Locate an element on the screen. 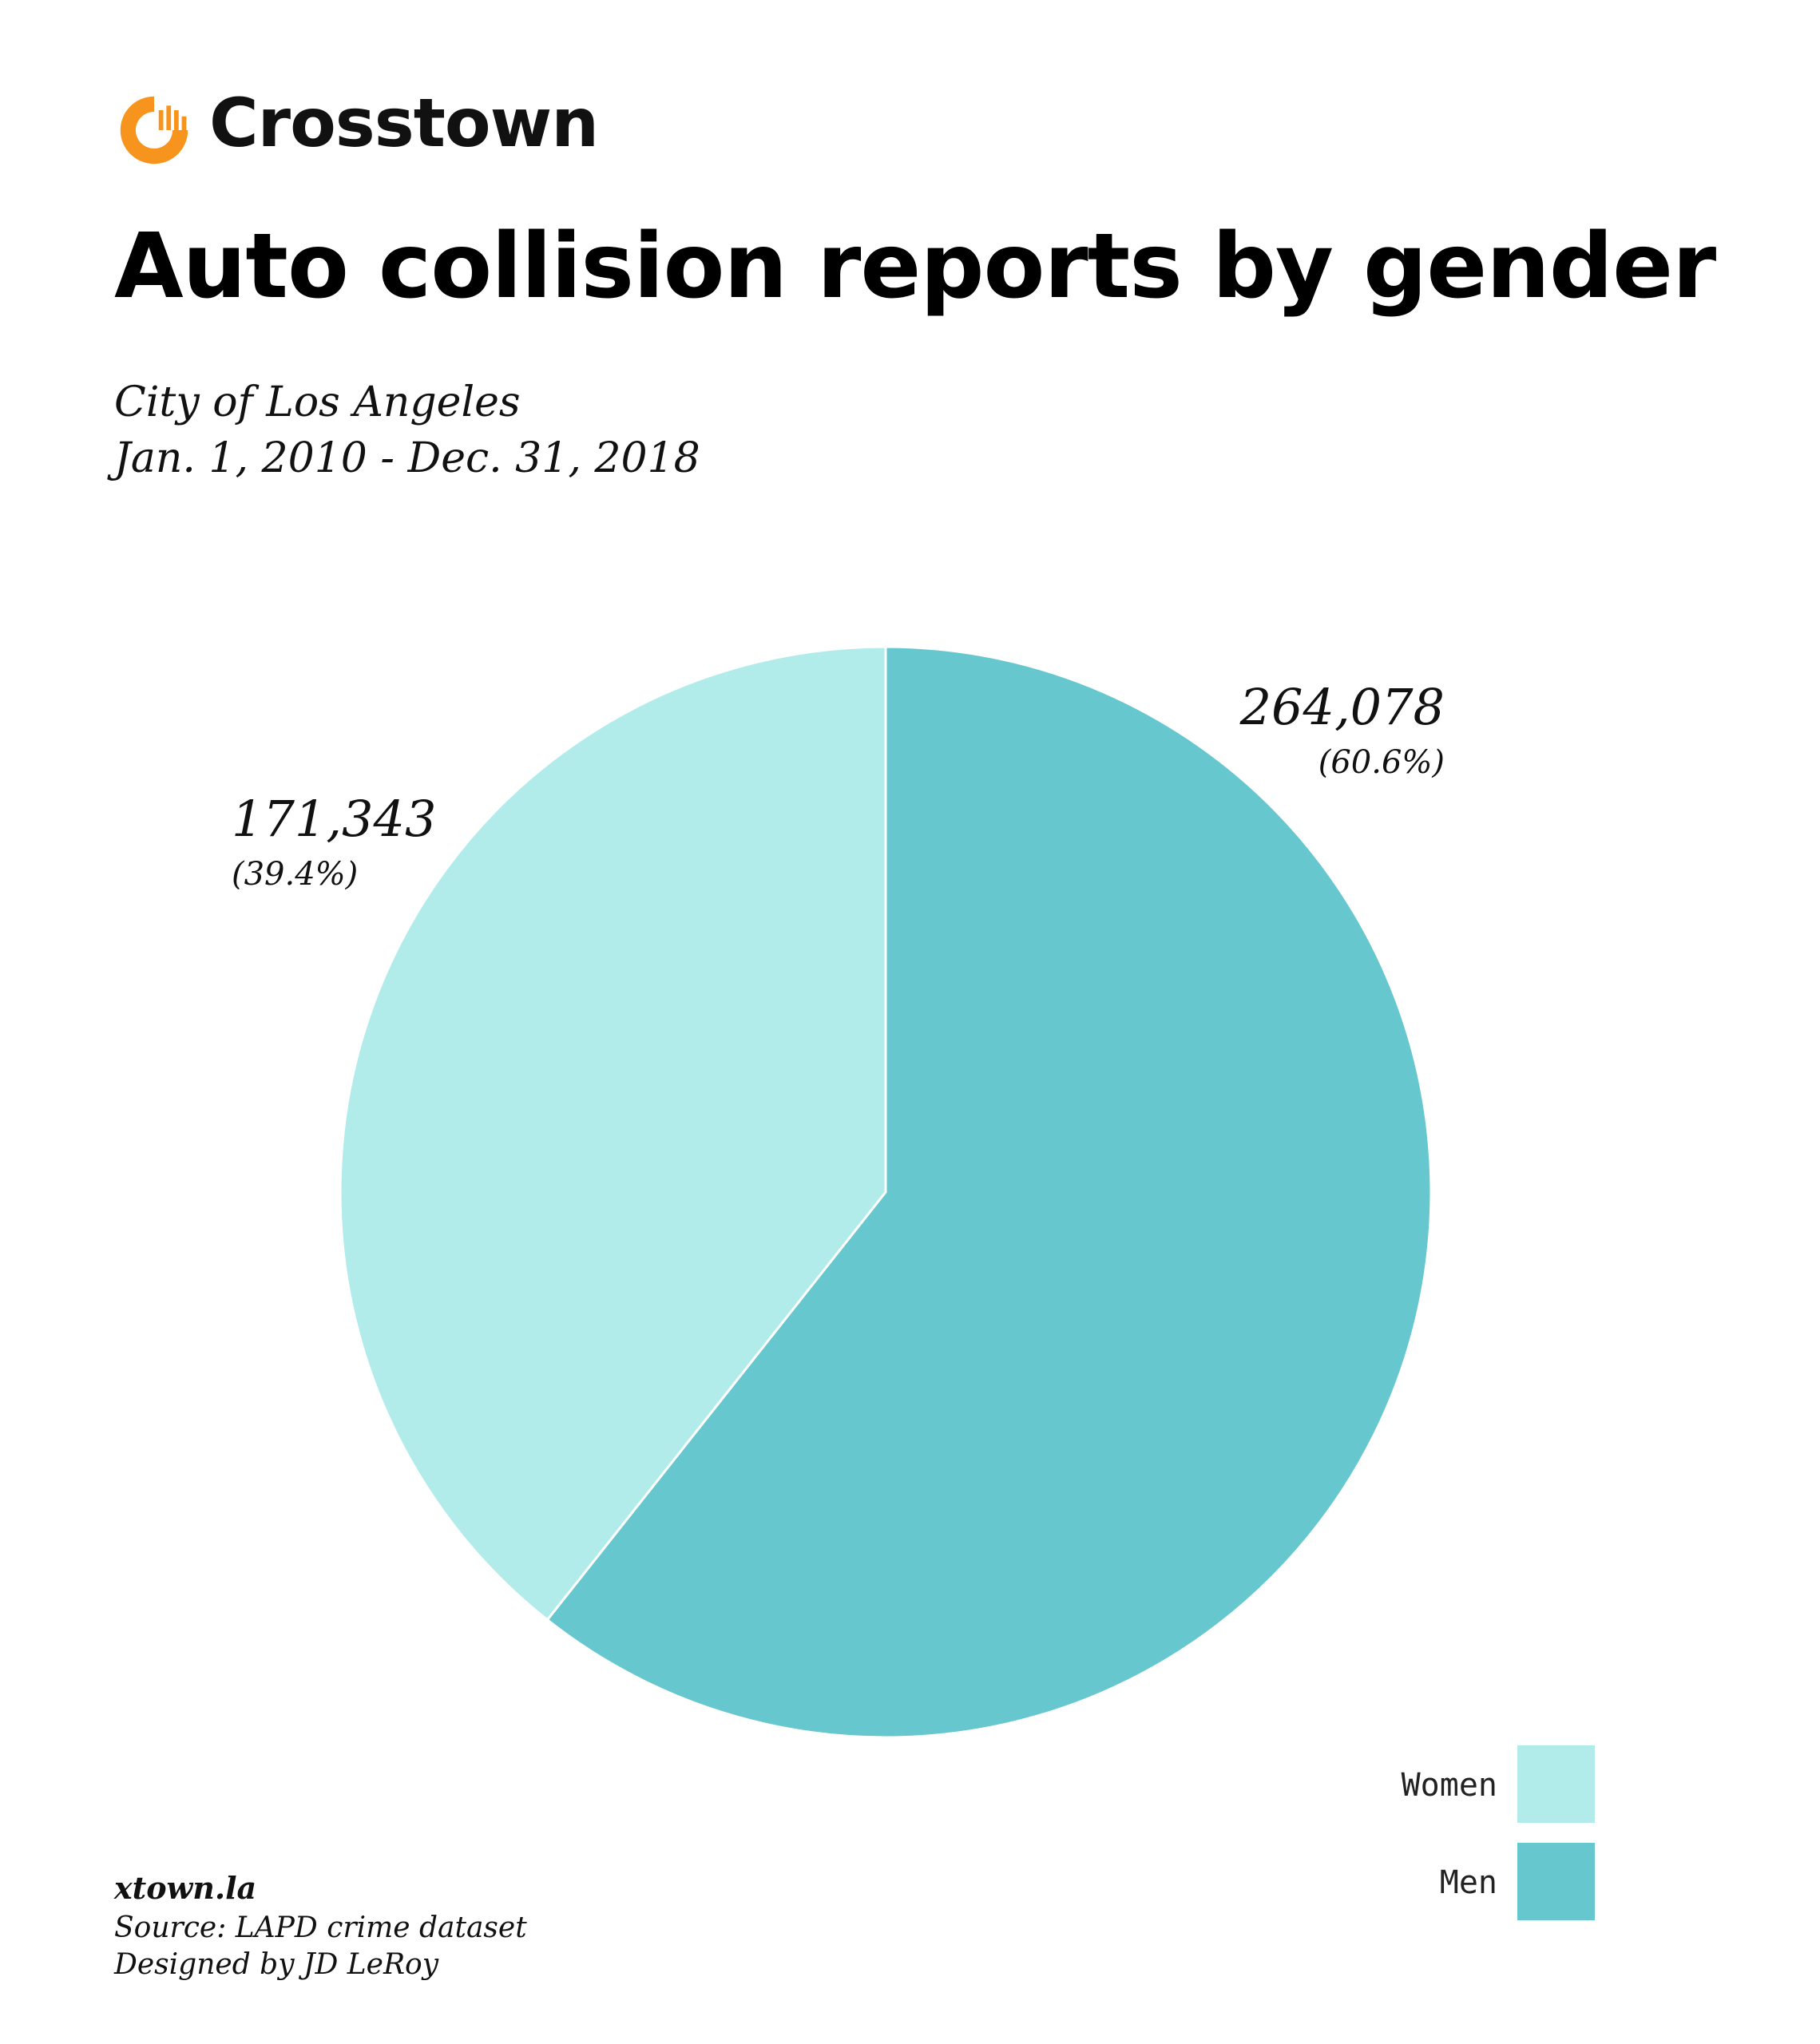 The width and height of the screenshot is (1820, 2044). subtitle-date-range: Jan. 1, 2010 - Dec. 31, 2018 is located at coordinates (407, 458).